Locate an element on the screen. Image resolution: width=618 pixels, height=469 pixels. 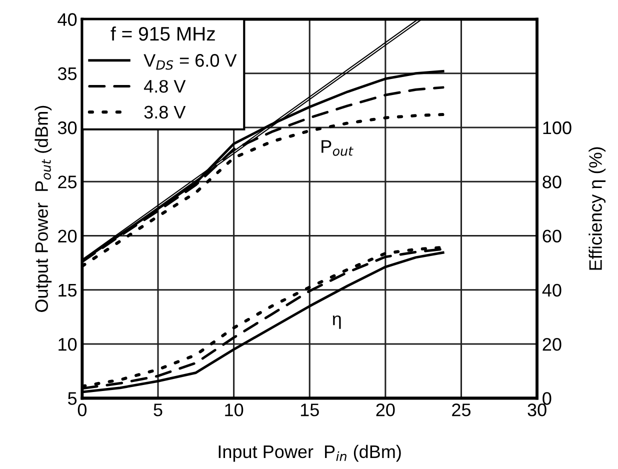
legend-title: f = 915 MHz is located at coordinates (162, 33).